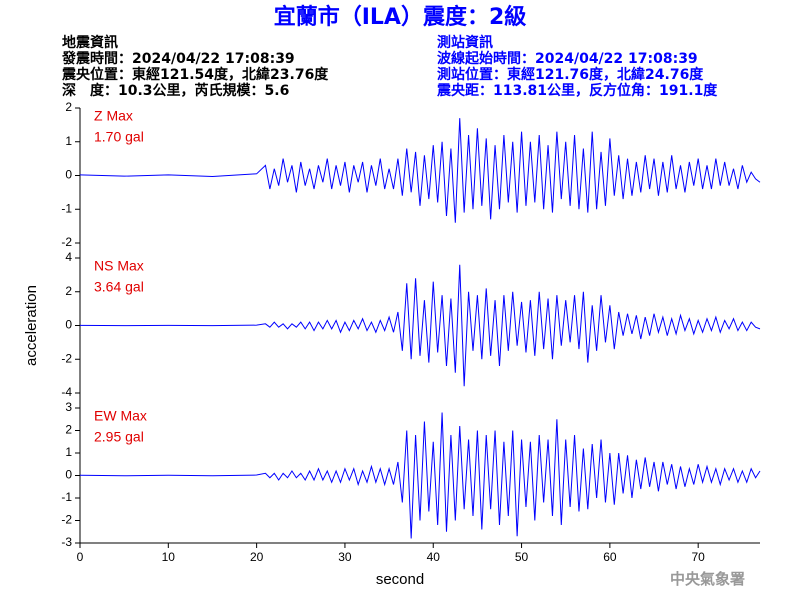  What do you see at coordinates (90, 42) in the screenshot?
I see `header-line: 地震資訊` at bounding box center [90, 42].